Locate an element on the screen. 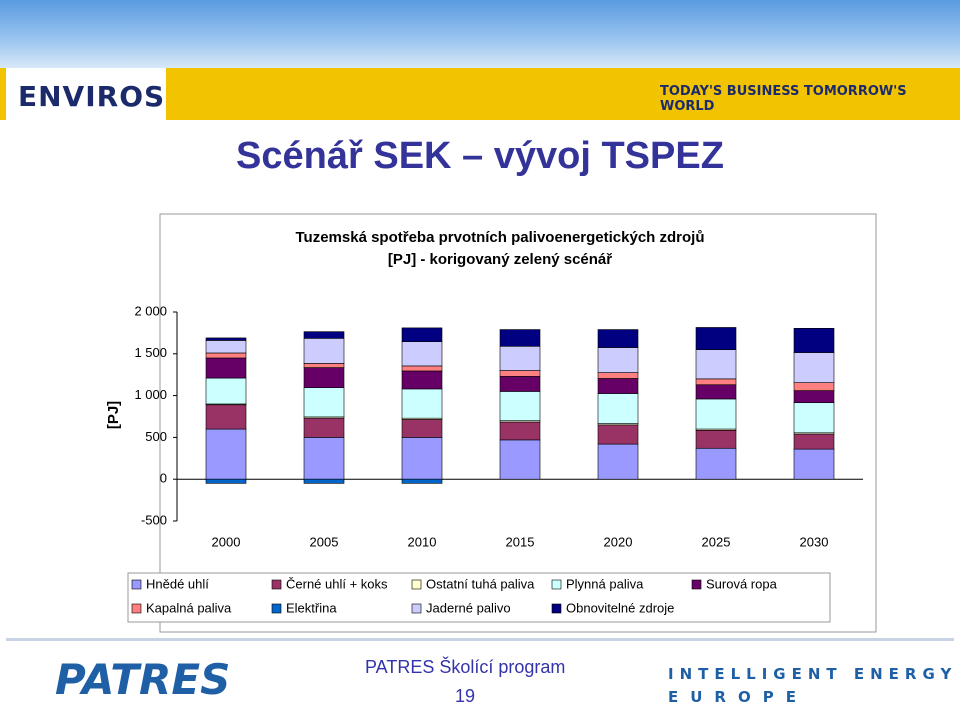 The width and height of the screenshot is (960, 711). legend-label: Kapalná paliva is located at coordinates (189, 607).